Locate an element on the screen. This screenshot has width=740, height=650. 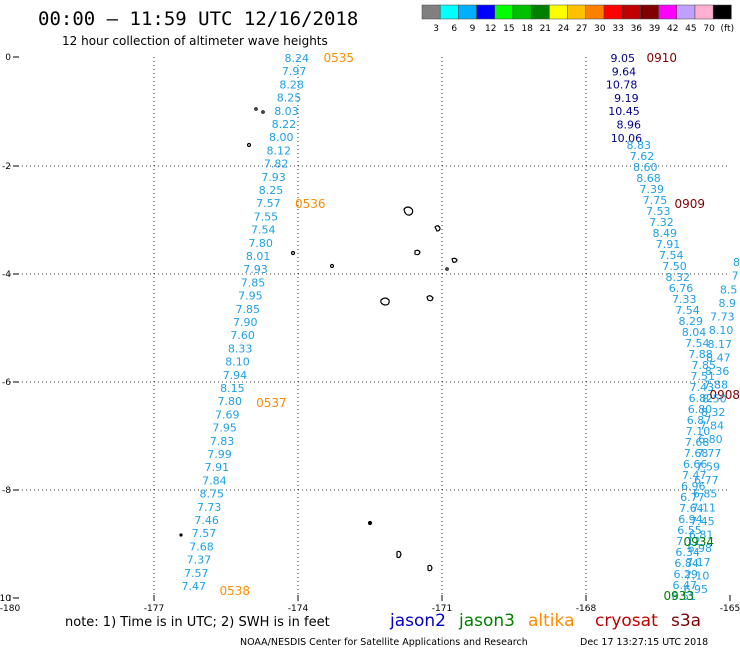
swh-value: 7.84 is located at coordinates (712, 426).